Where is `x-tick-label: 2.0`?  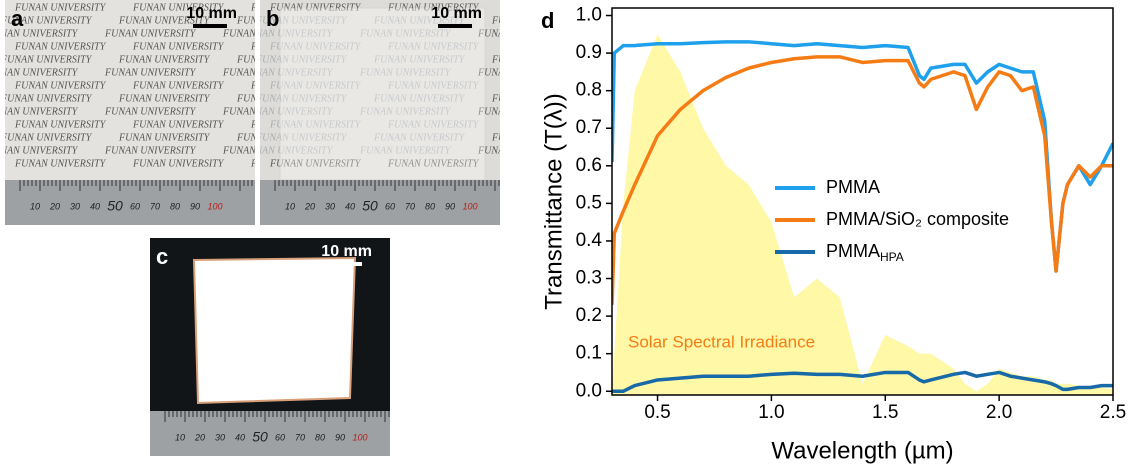
x-tick-label: 2.0 is located at coordinates (999, 412).